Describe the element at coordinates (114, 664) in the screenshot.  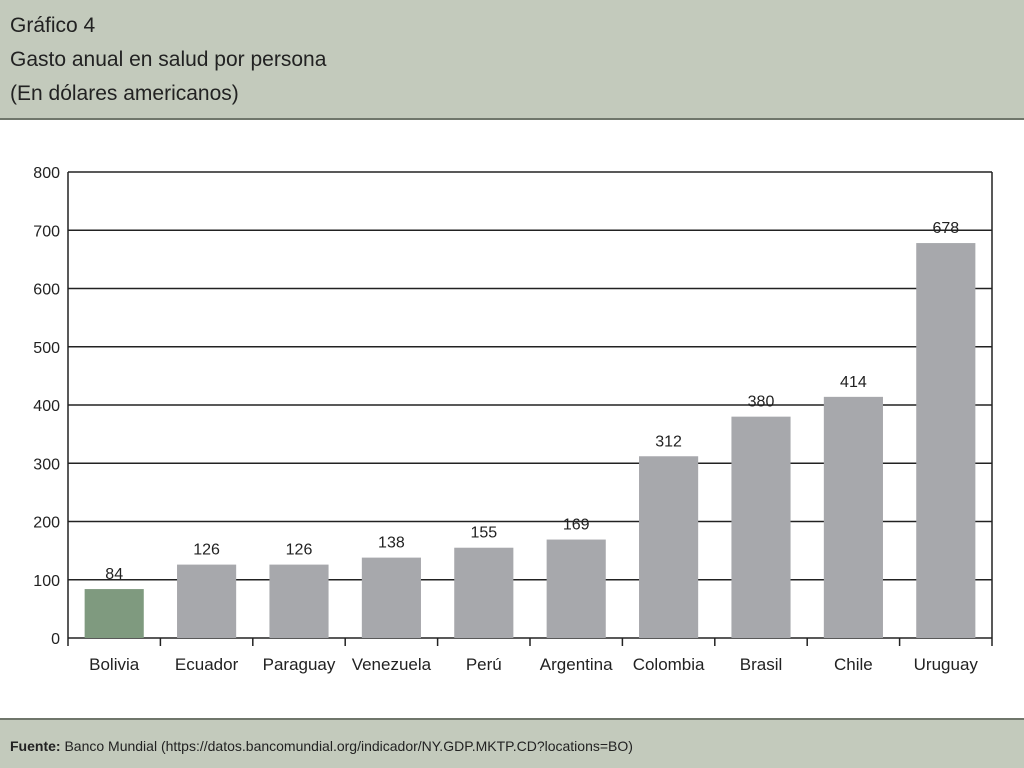
I see `x-tick-label: Bolivia` at that location.